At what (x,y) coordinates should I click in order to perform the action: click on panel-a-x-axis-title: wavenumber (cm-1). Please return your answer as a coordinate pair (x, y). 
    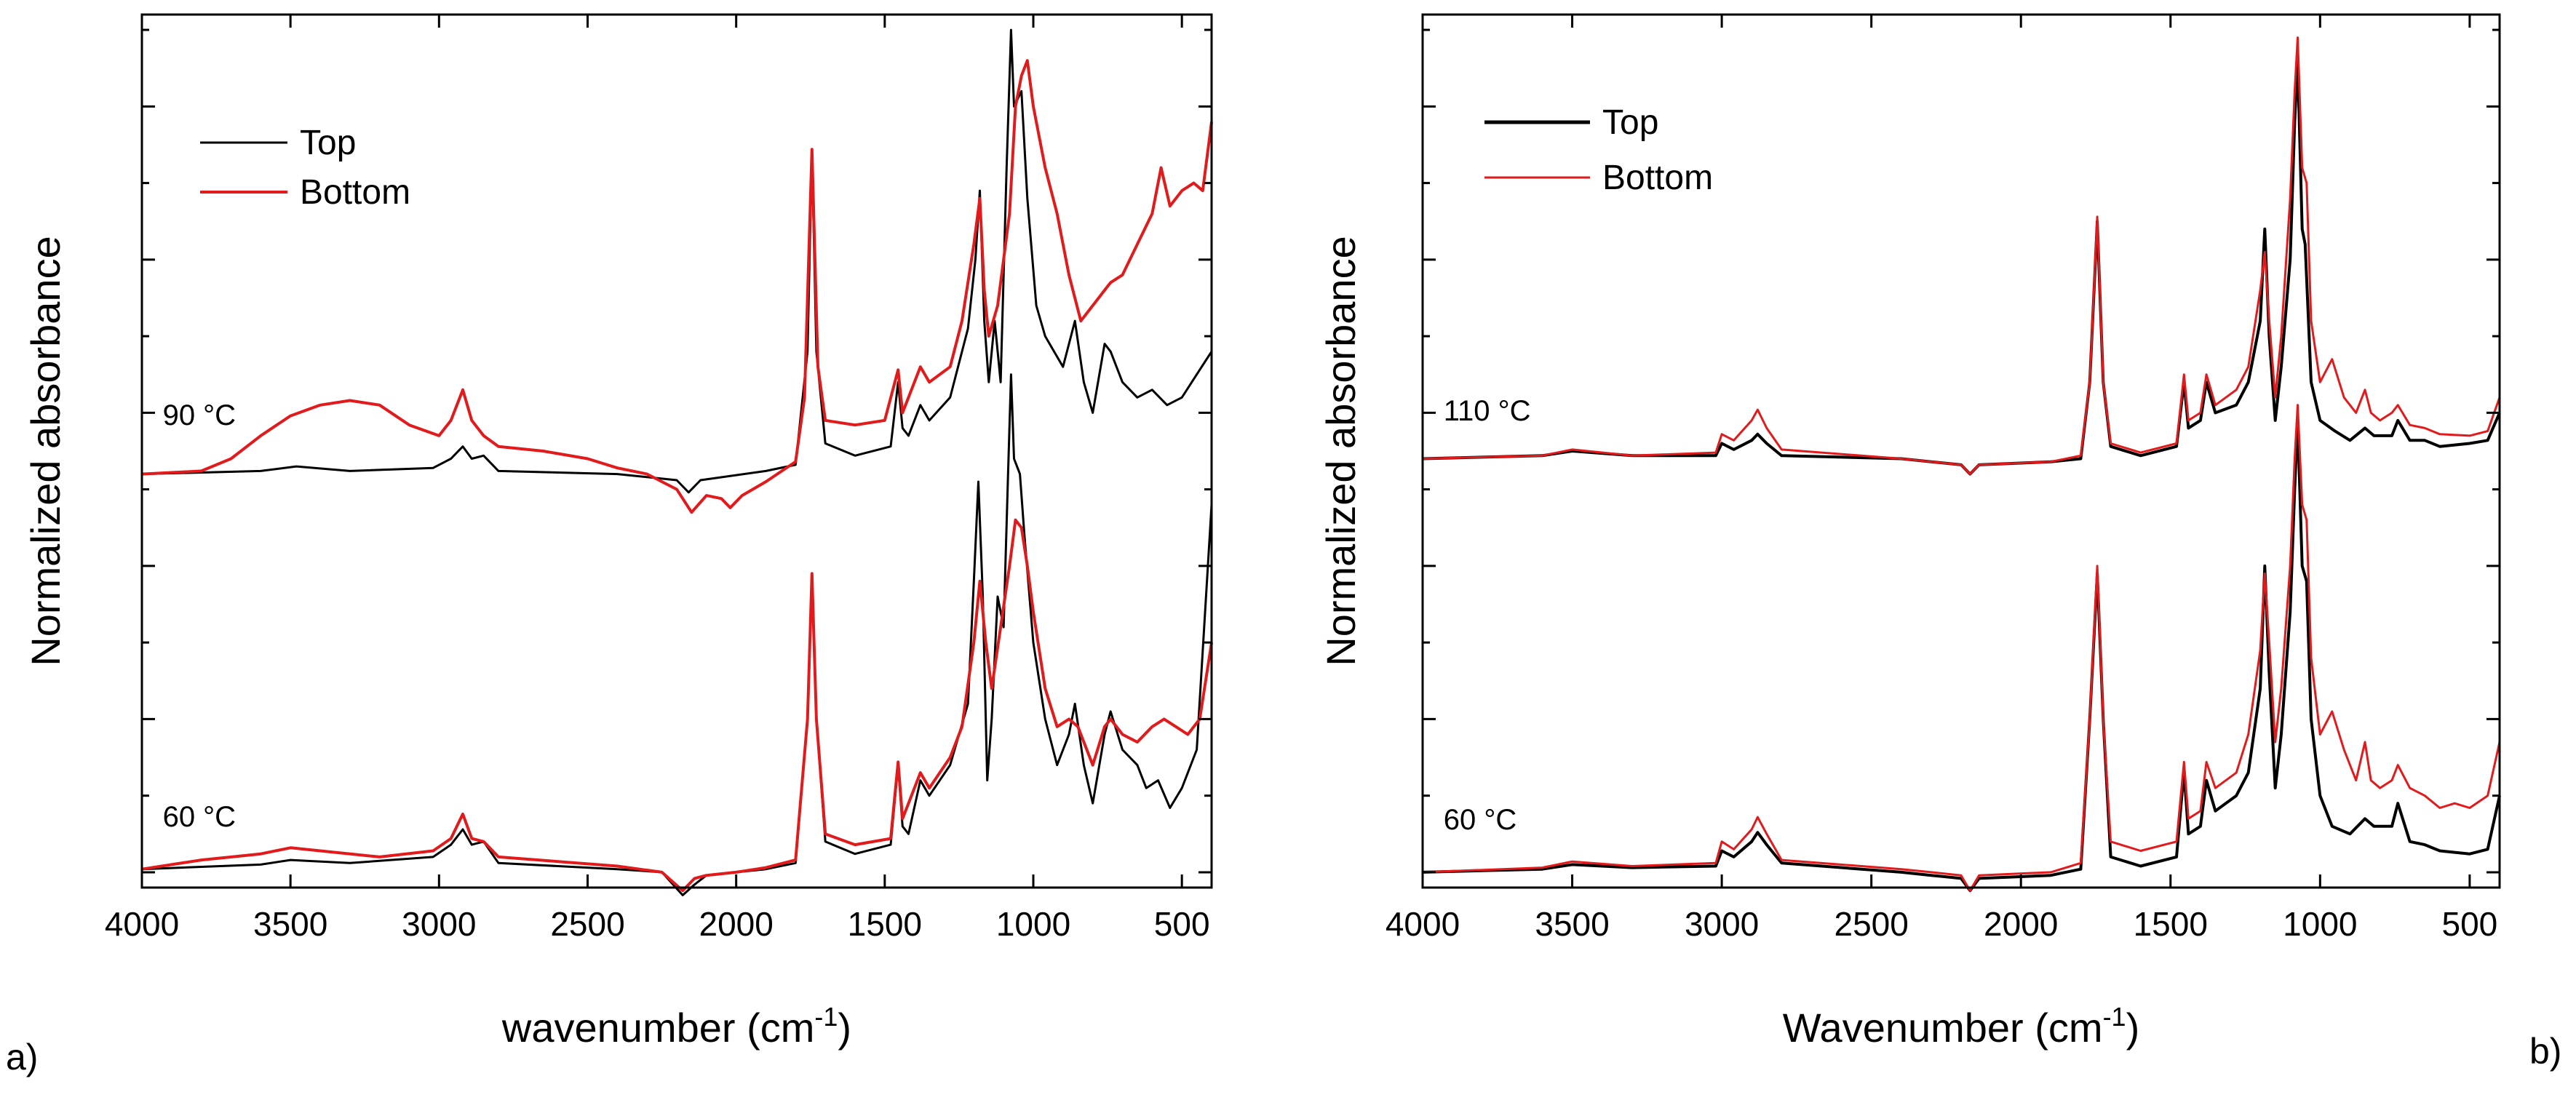
    Looking at the image, I should click on (676, 1026).